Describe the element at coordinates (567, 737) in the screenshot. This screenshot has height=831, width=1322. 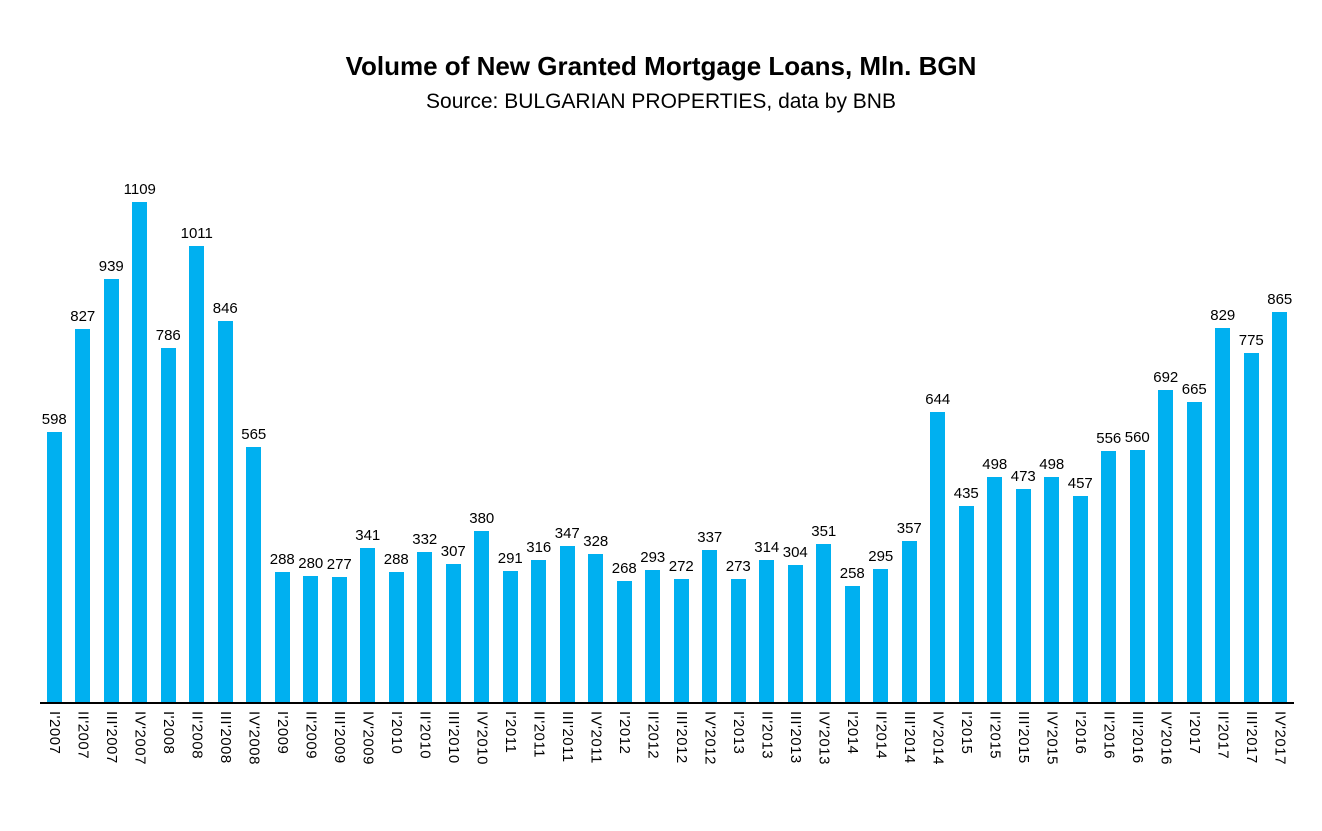
I see `x-axis-label: III'2011` at that location.